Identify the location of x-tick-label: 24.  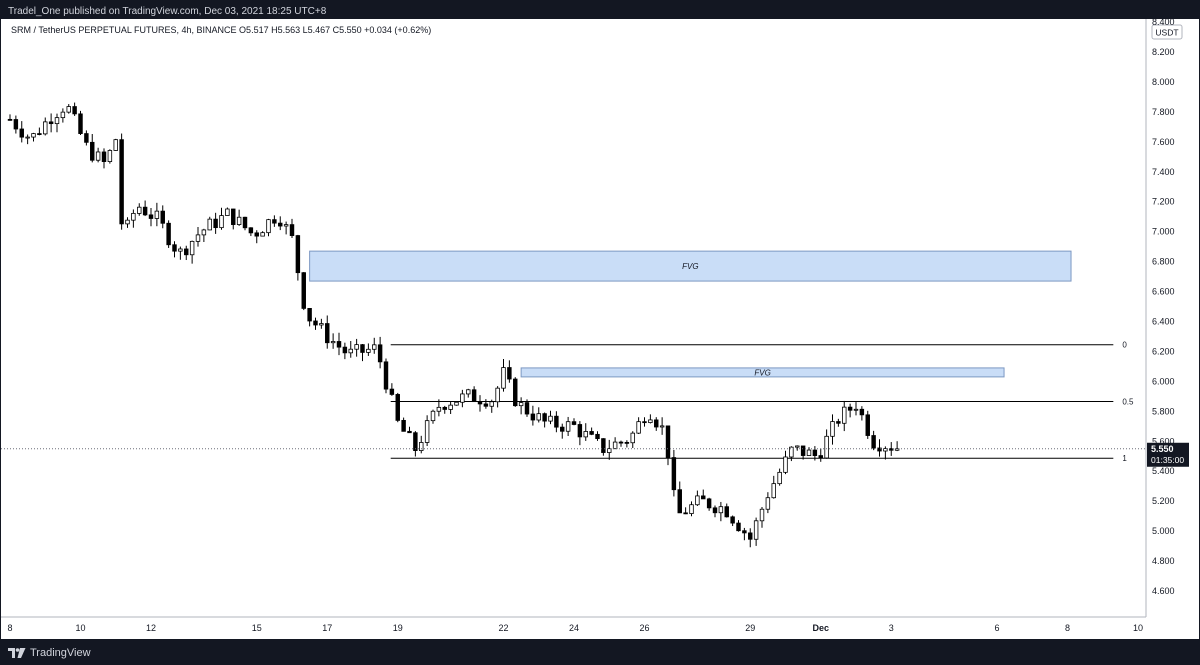
(574, 628).